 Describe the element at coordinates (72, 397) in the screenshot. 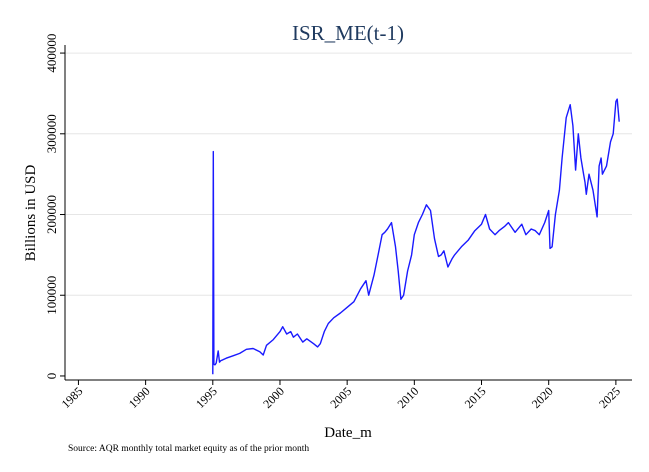

I see `x-tick-label: 1985` at that location.